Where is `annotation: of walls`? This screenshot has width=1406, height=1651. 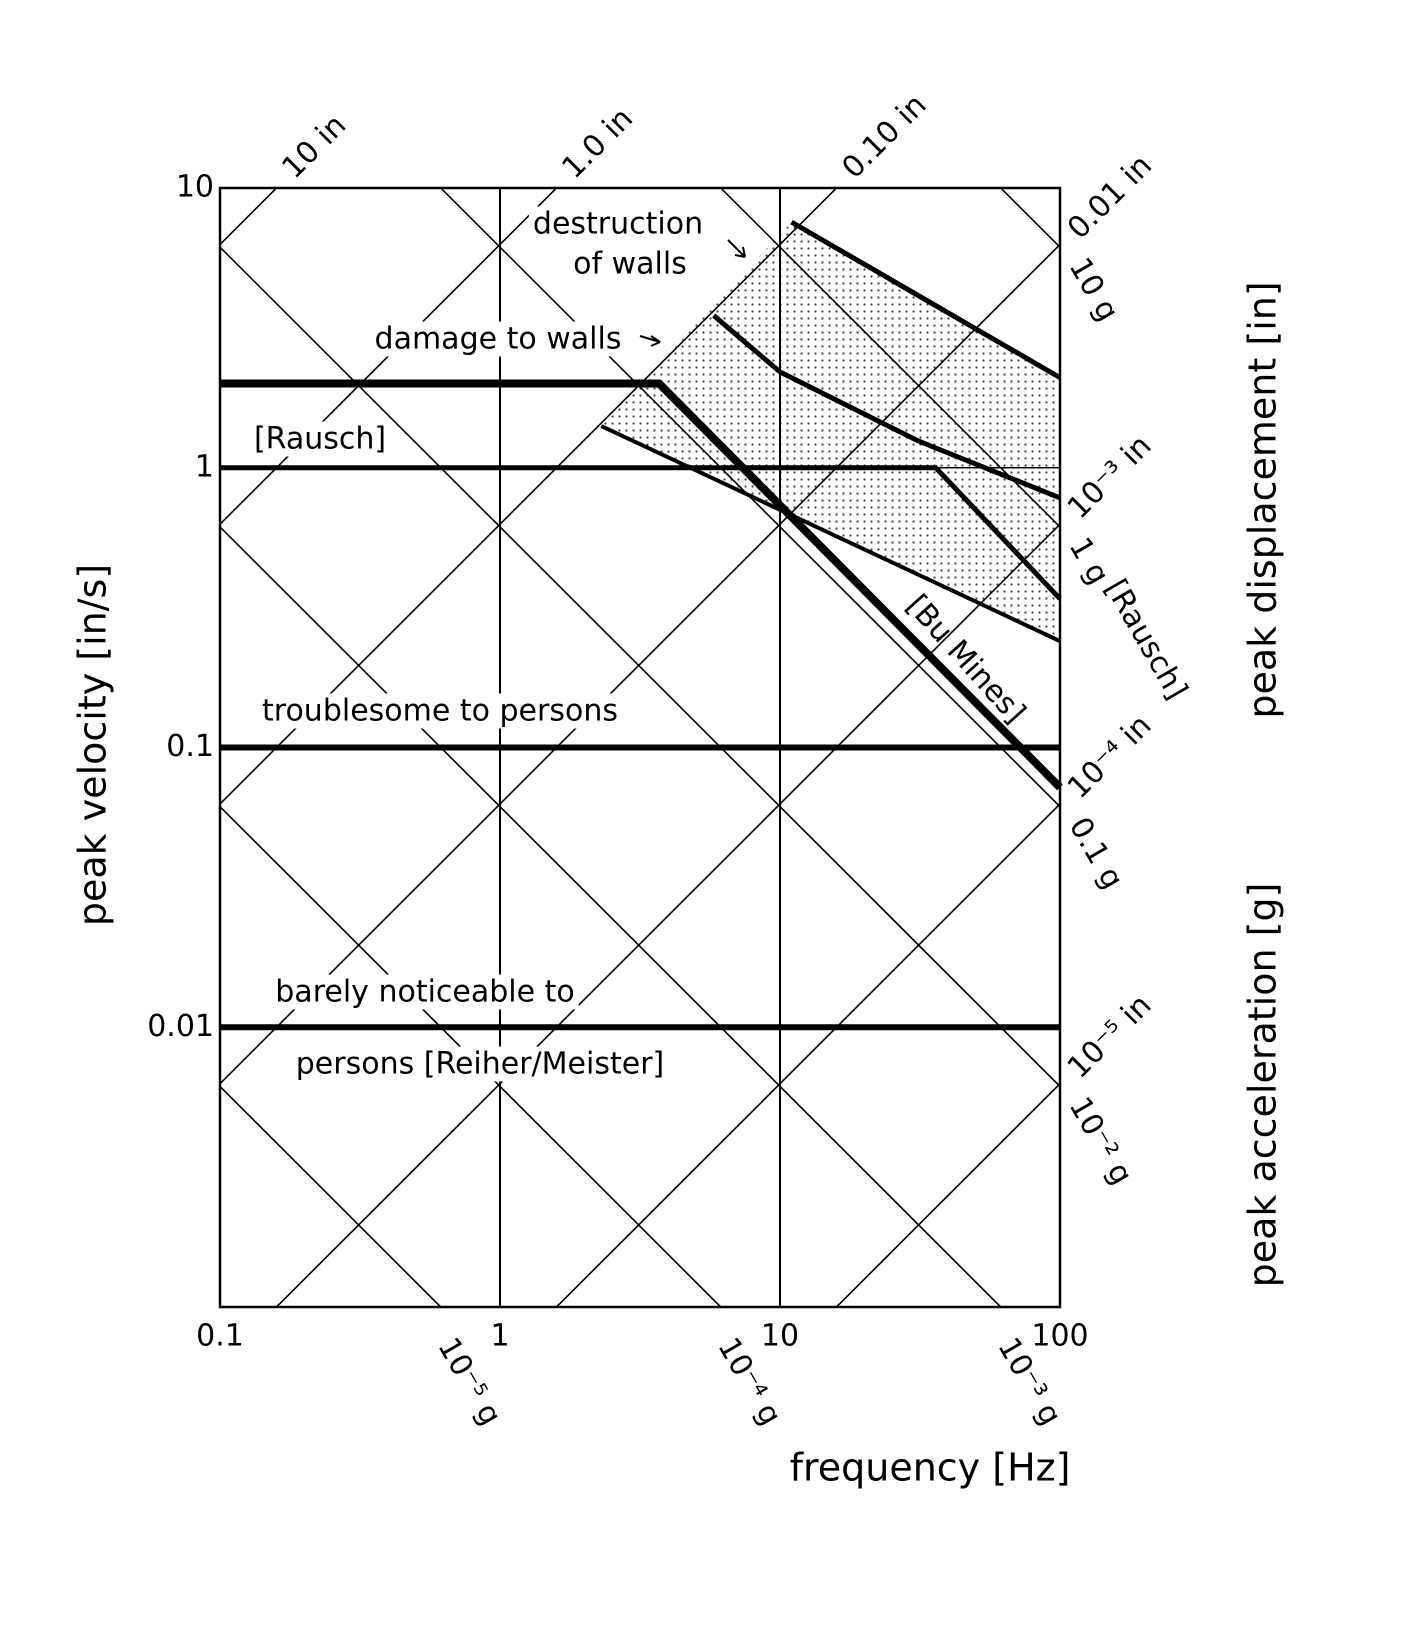
annotation: of walls is located at coordinates (630, 264).